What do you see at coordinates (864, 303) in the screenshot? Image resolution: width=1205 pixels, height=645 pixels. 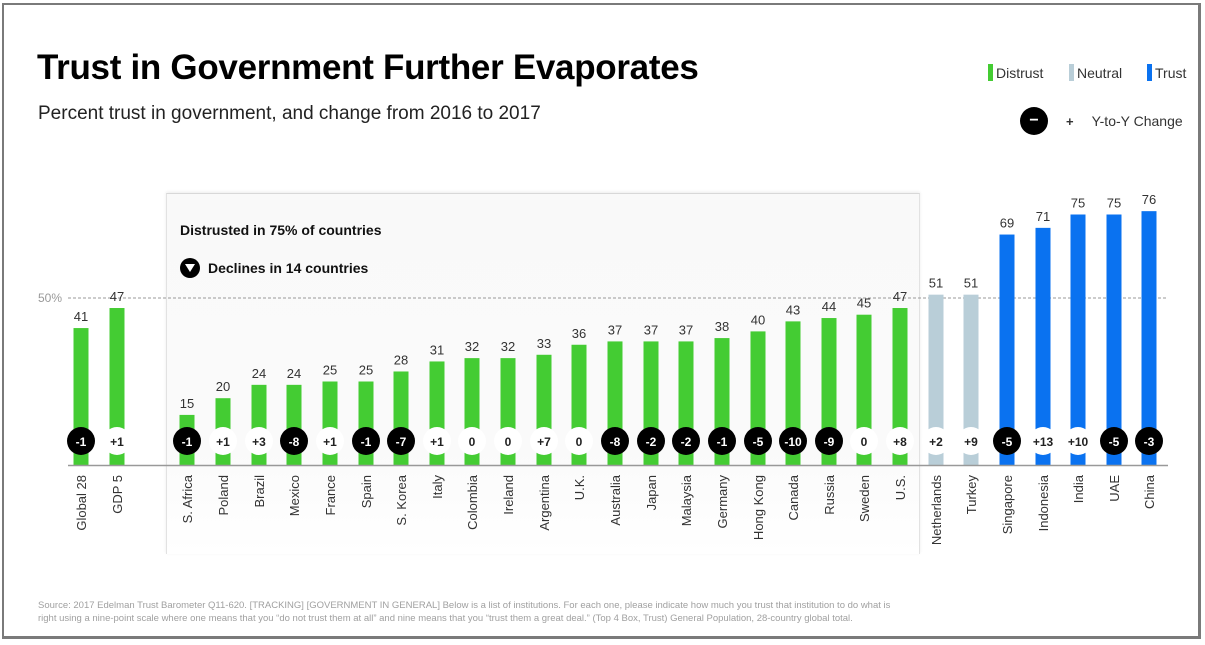 I see `value-label: 45` at bounding box center [864, 303].